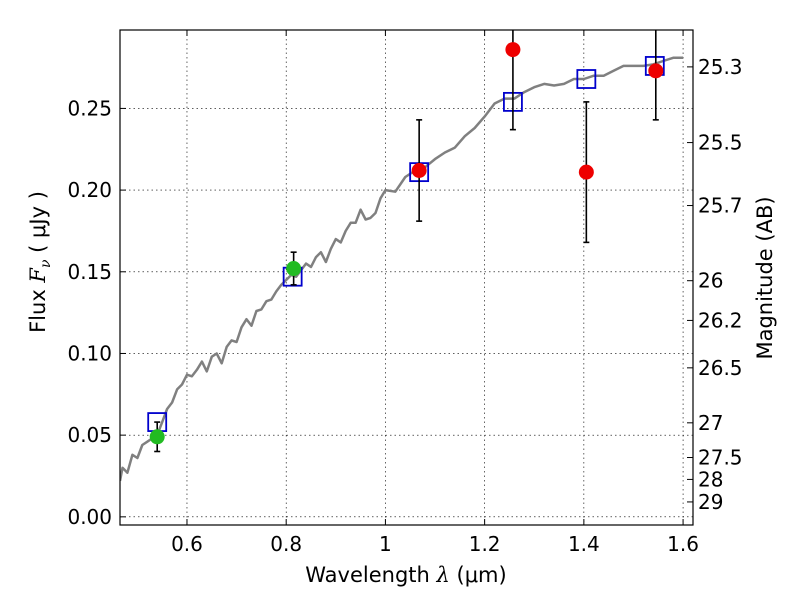 This screenshot has height=600, width=800. I want to click on x-tick-label: 1.2, so click(485, 544).